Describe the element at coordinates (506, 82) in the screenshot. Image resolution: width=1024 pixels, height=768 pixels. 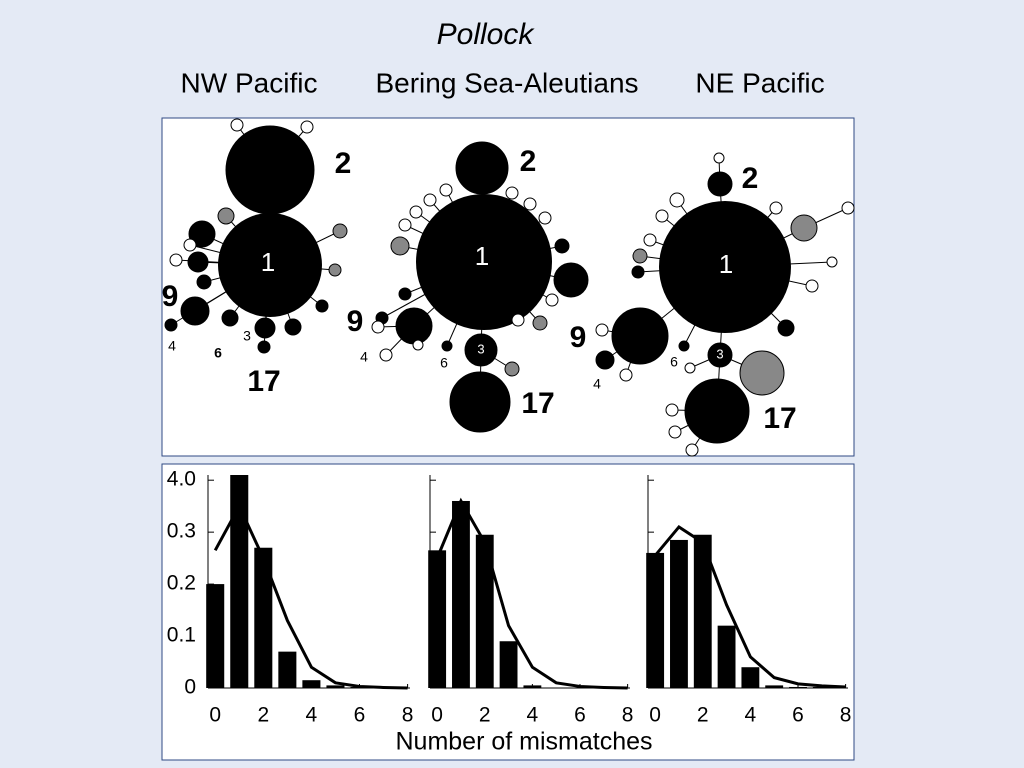
I see `region-label: Bering Sea-Aleutians` at that location.